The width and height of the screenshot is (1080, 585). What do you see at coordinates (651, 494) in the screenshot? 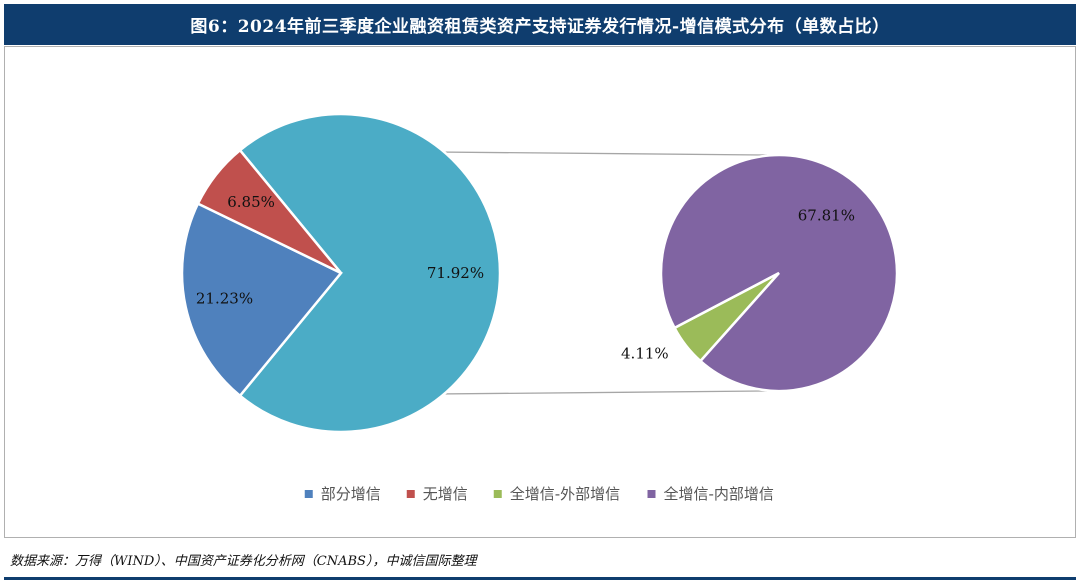
I see `legend-swatch-全增信-内部增信` at bounding box center [651, 494].